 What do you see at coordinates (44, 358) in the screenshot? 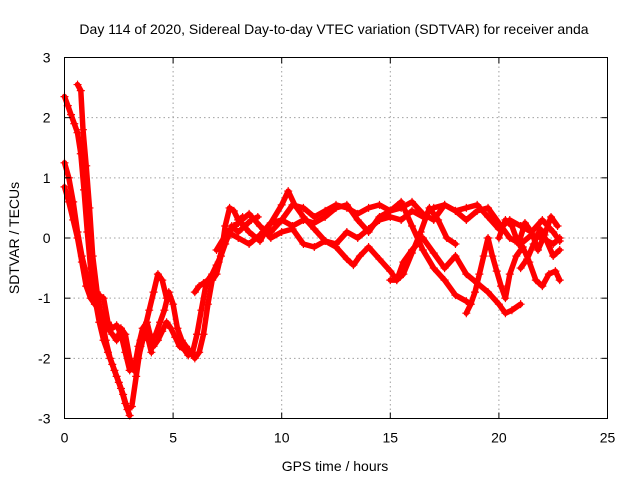
I see `y-tick-label: -2` at bounding box center [44, 358].